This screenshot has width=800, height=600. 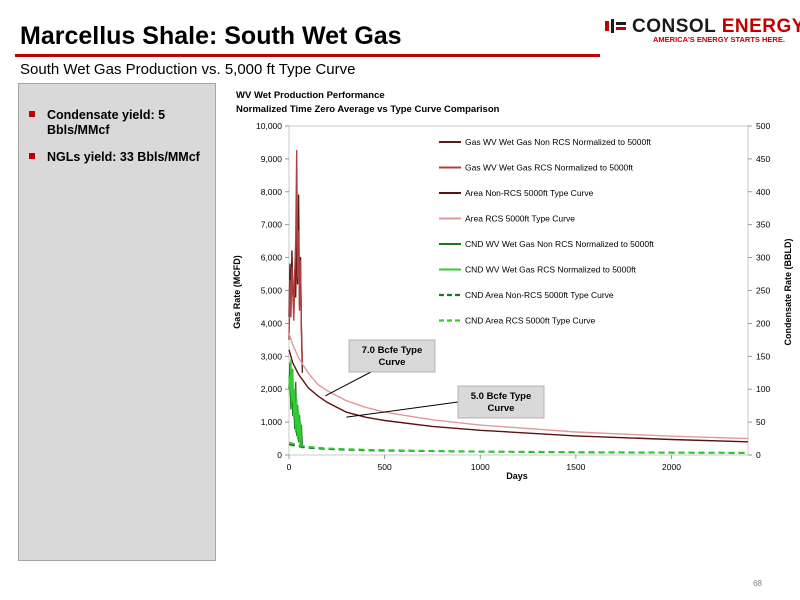 What do you see at coordinates (272, 323) in the screenshot?
I see `y-tick-label: 4,000` at bounding box center [272, 323].